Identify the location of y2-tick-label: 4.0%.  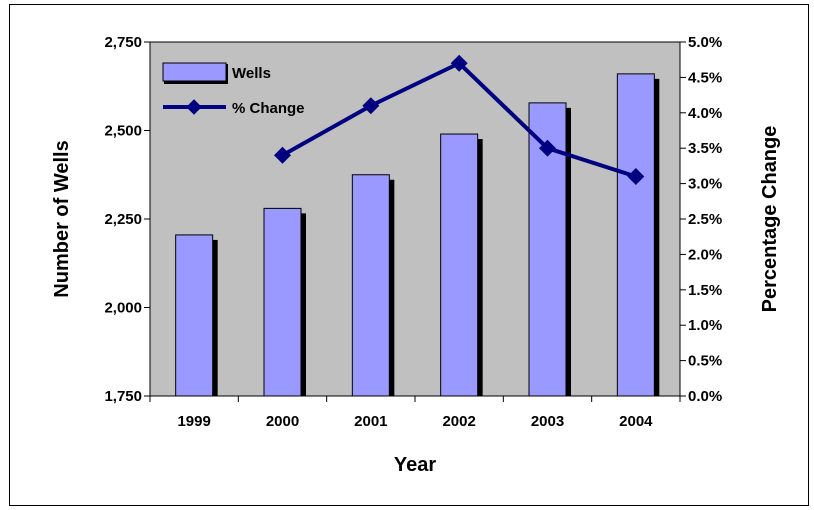
(705, 113).